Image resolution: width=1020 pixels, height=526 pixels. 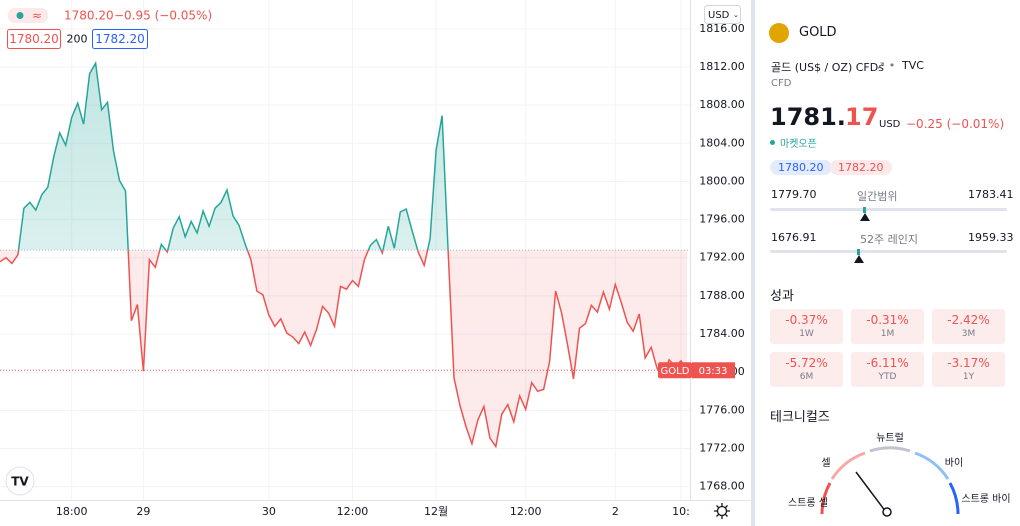 What do you see at coordinates (955, 124) in the screenshot?
I see `price-change: −0.25 (−0.01%)` at bounding box center [955, 124].